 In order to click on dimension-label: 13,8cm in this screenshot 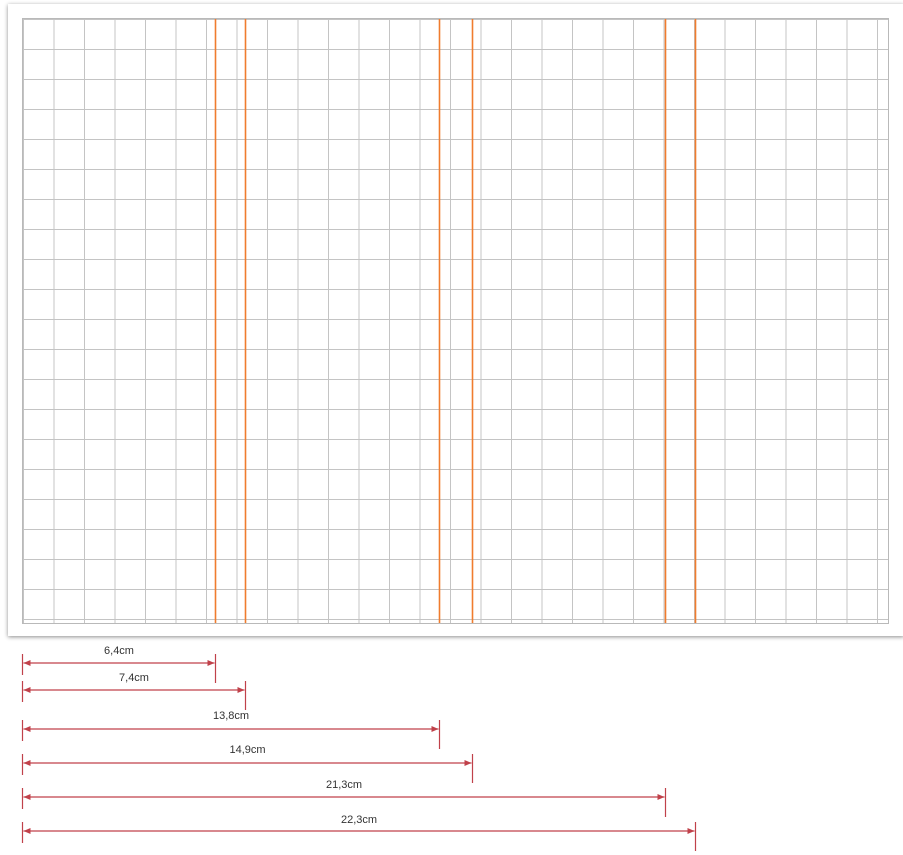, I will do `click(231, 716)`.